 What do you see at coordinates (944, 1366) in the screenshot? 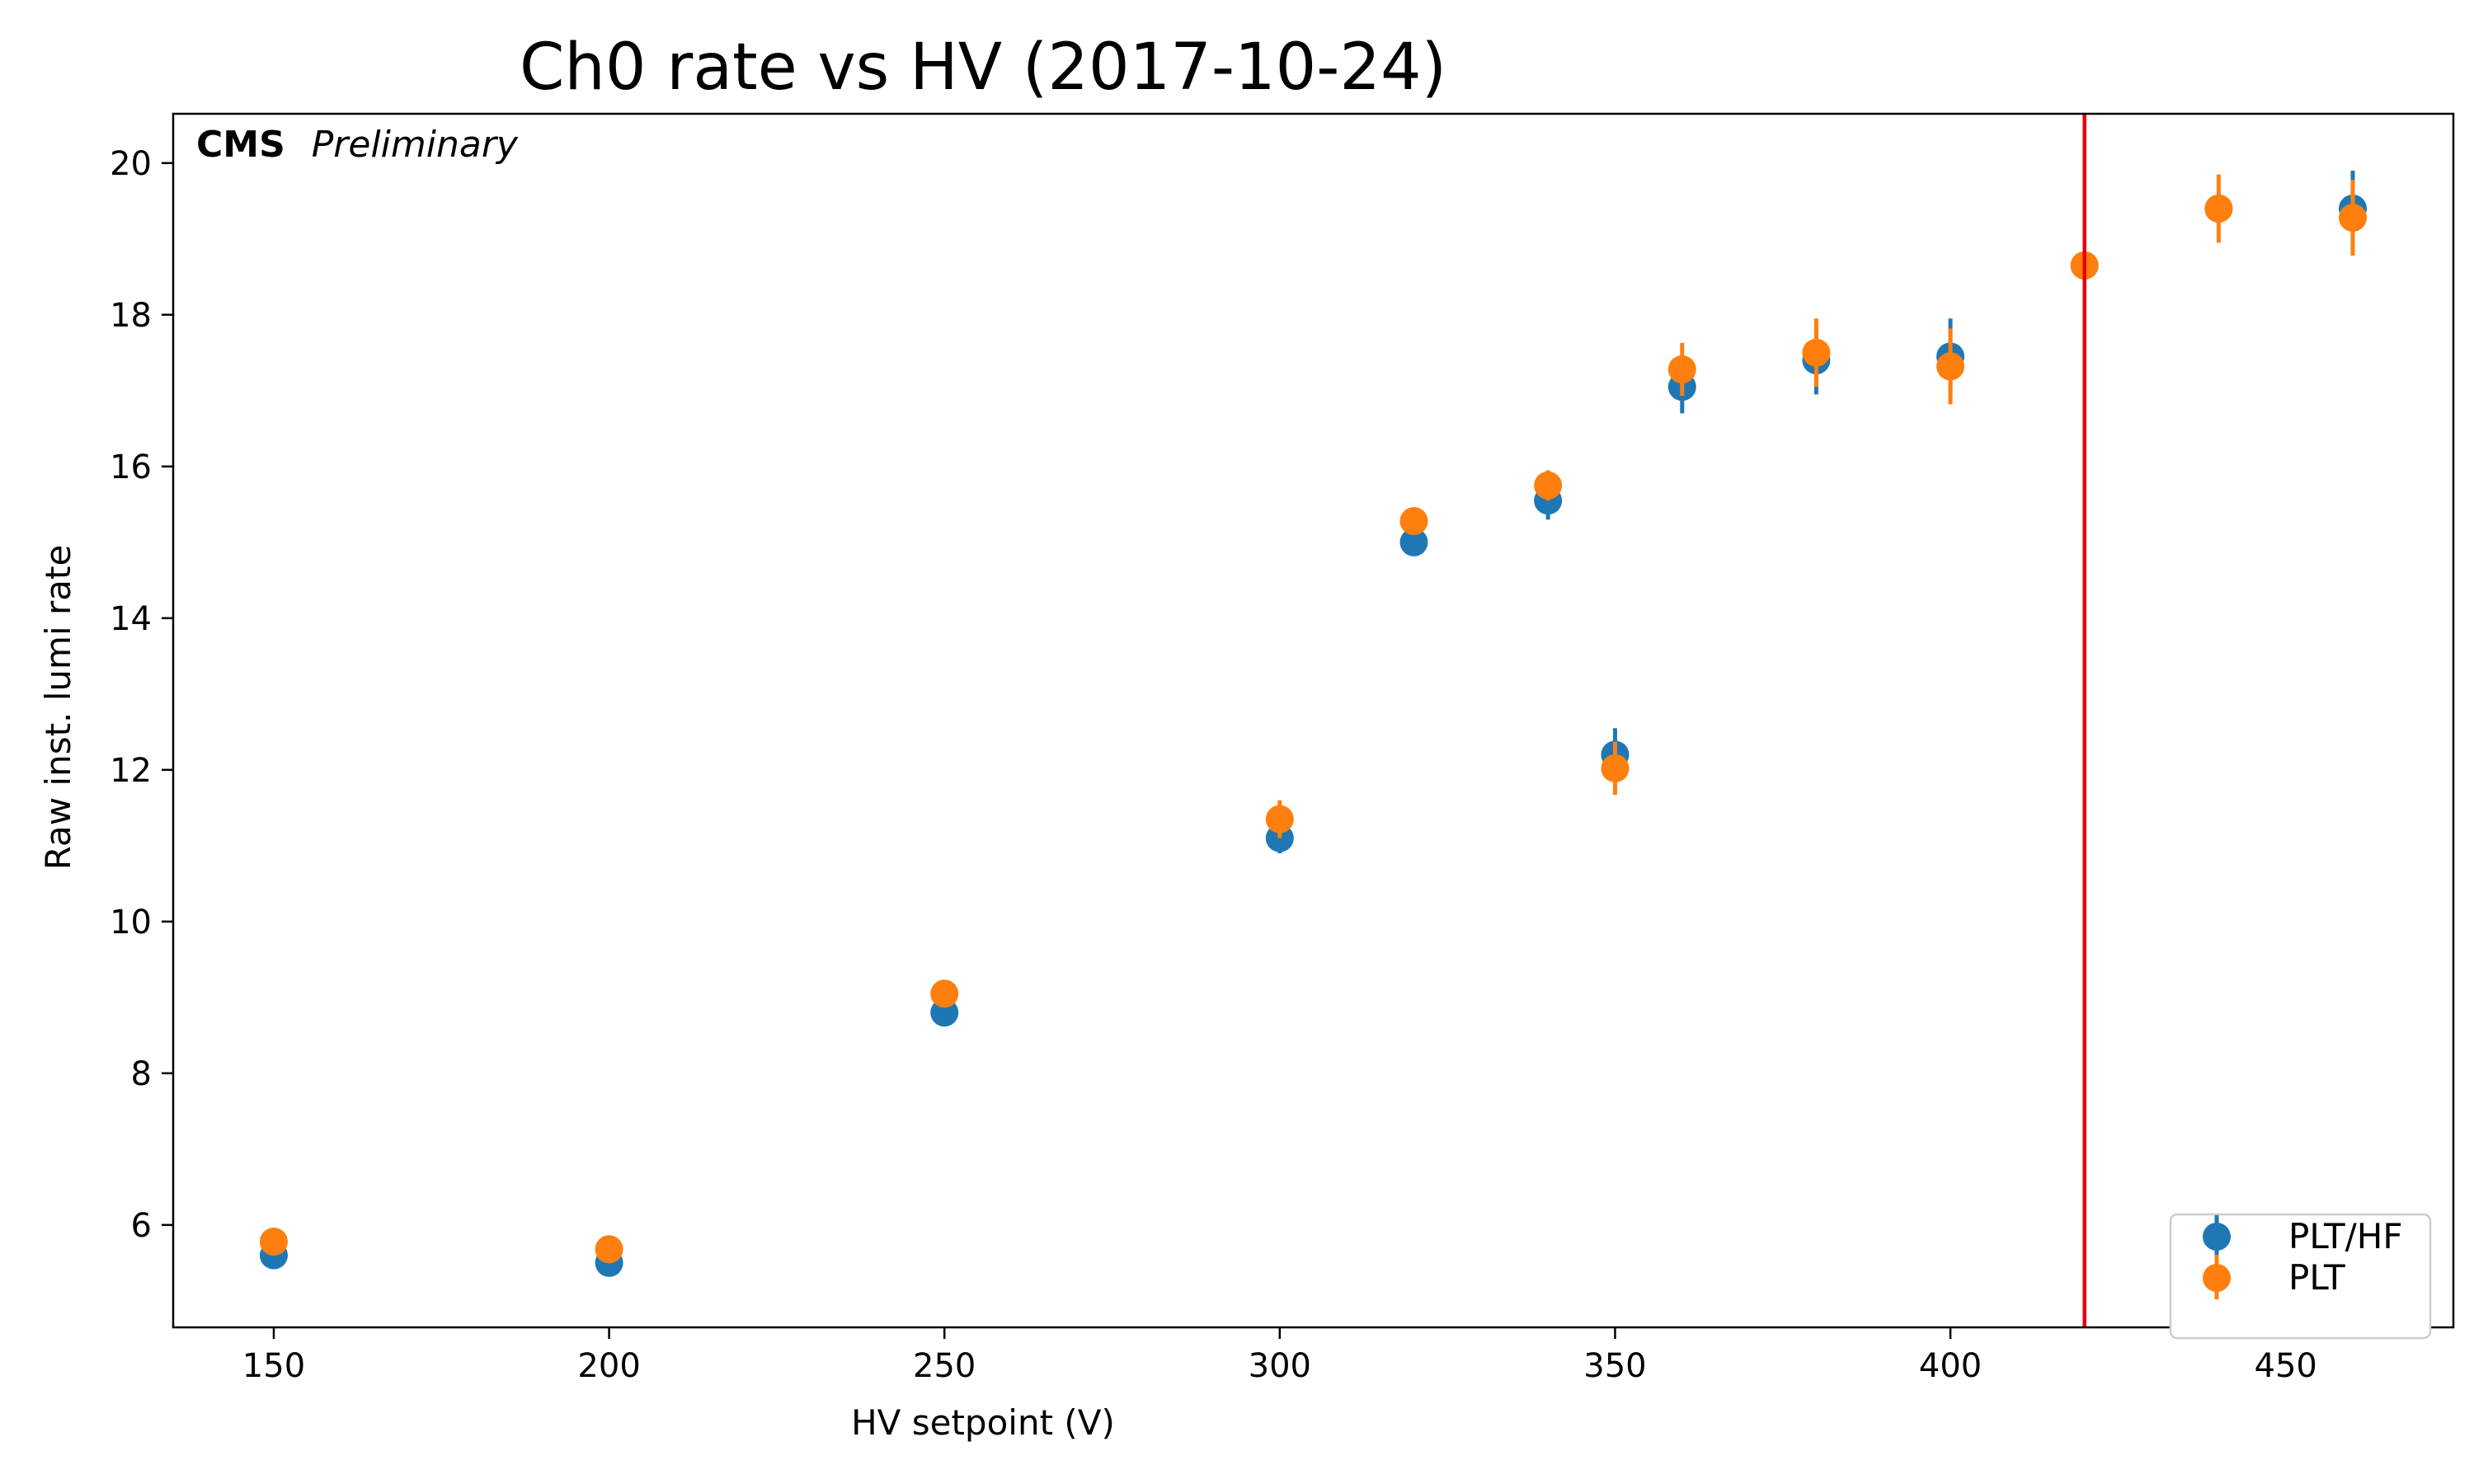
I see `x-tick-label-250: 250` at bounding box center [944, 1366].